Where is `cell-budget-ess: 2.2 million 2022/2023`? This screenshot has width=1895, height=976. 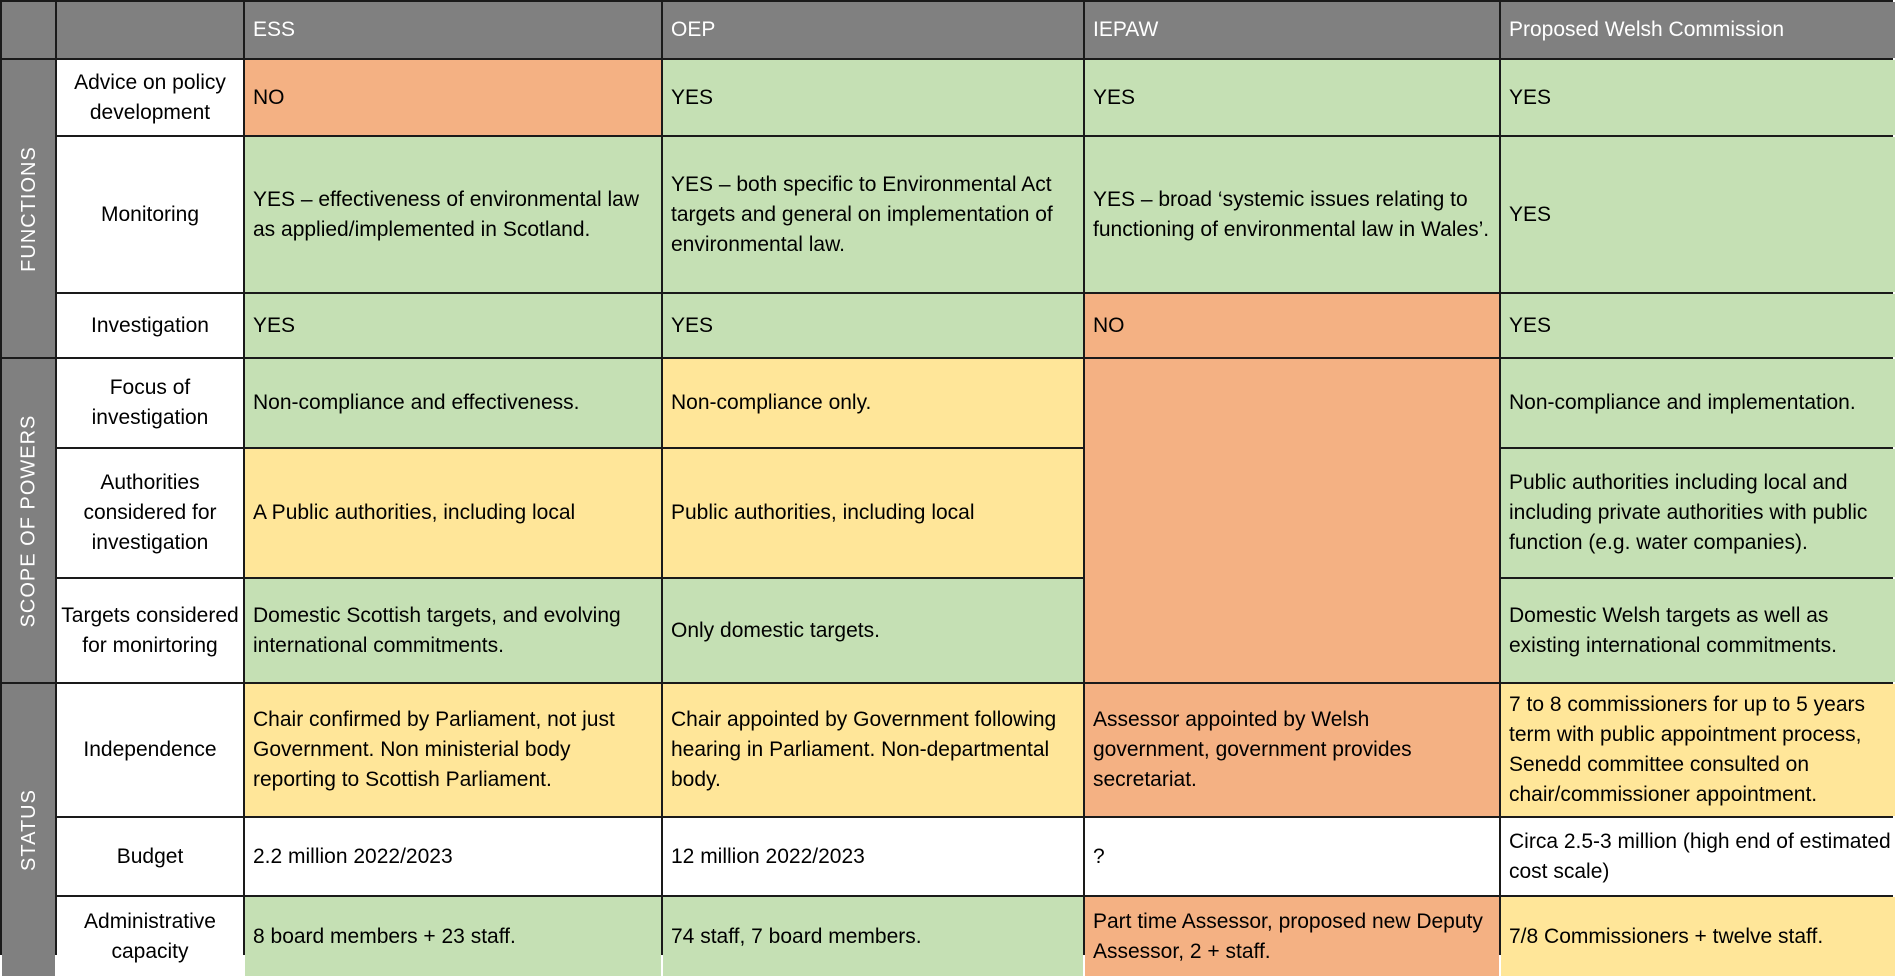 cell-budget-ess: 2.2 million 2022/2023 is located at coordinates (453, 856).